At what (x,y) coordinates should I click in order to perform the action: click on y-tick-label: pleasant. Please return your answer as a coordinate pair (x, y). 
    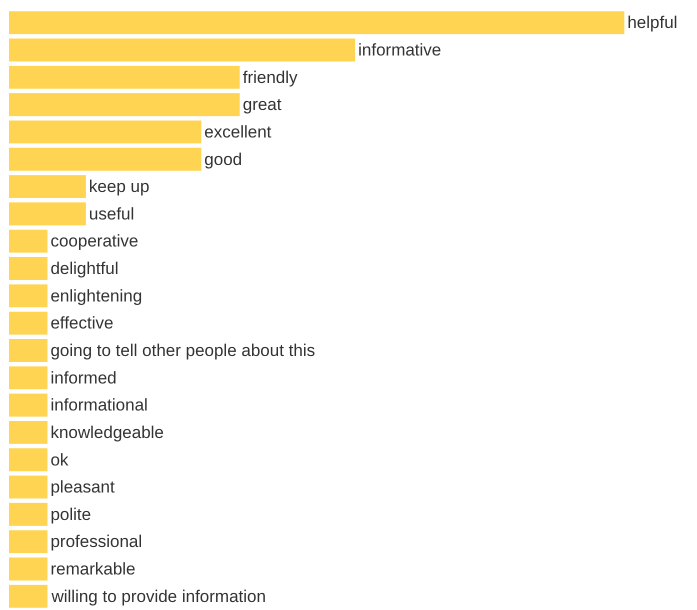
    Looking at the image, I should click on (83, 487).